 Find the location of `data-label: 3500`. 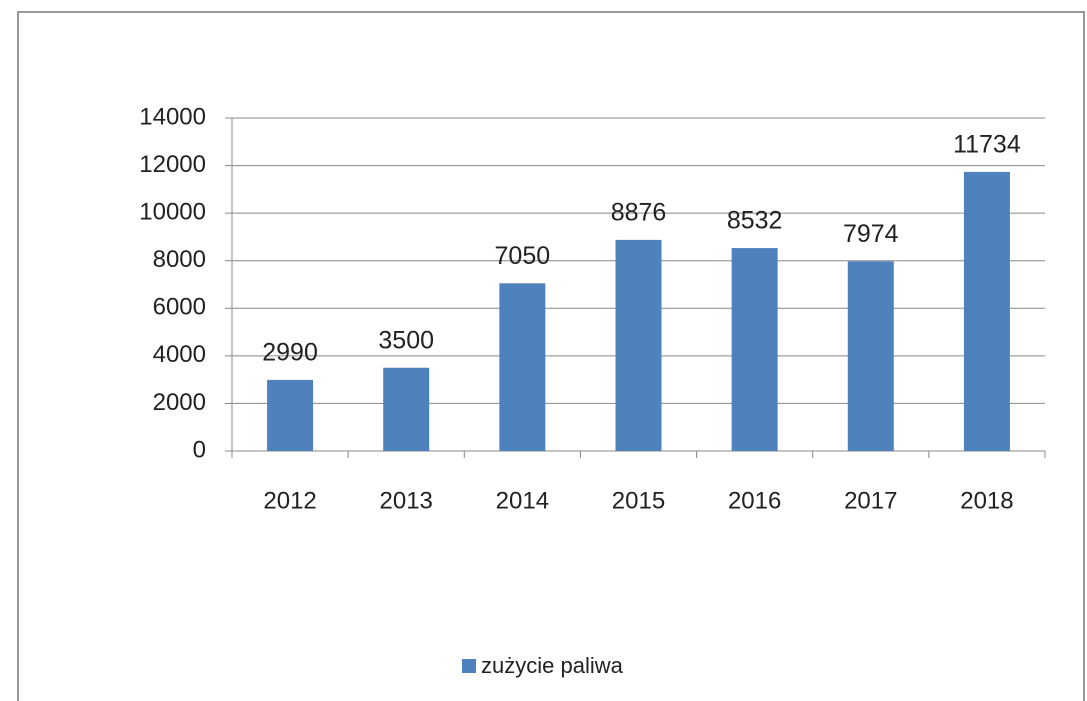

data-label: 3500 is located at coordinates (406, 340).